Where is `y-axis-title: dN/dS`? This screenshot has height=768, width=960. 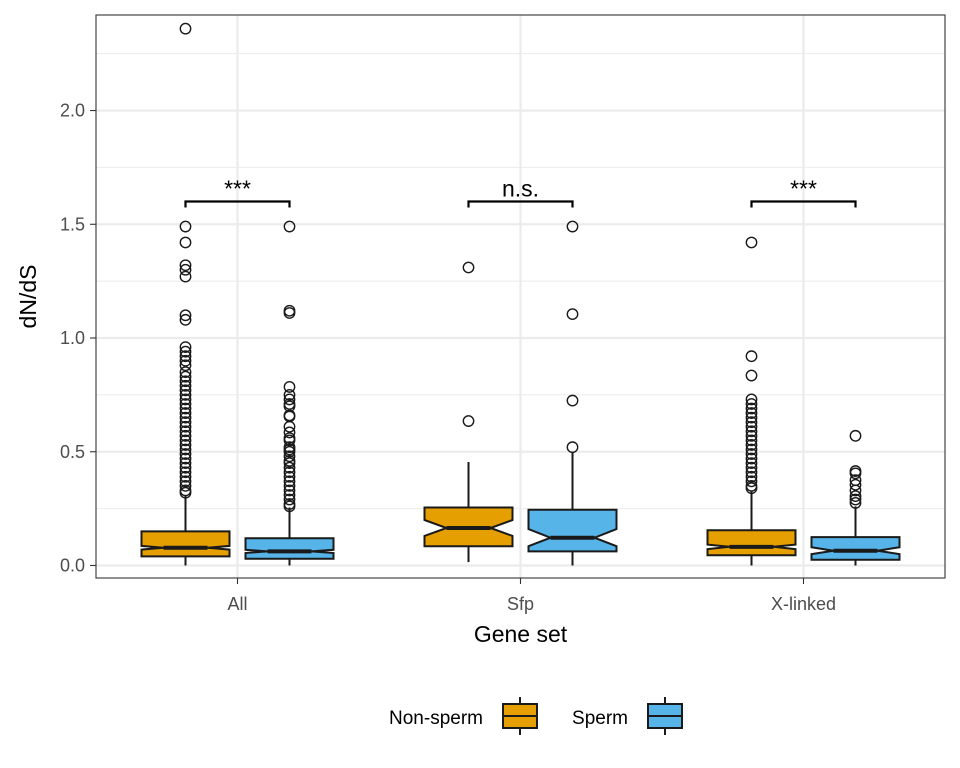
y-axis-title: dN/dS is located at coordinates (28, 297).